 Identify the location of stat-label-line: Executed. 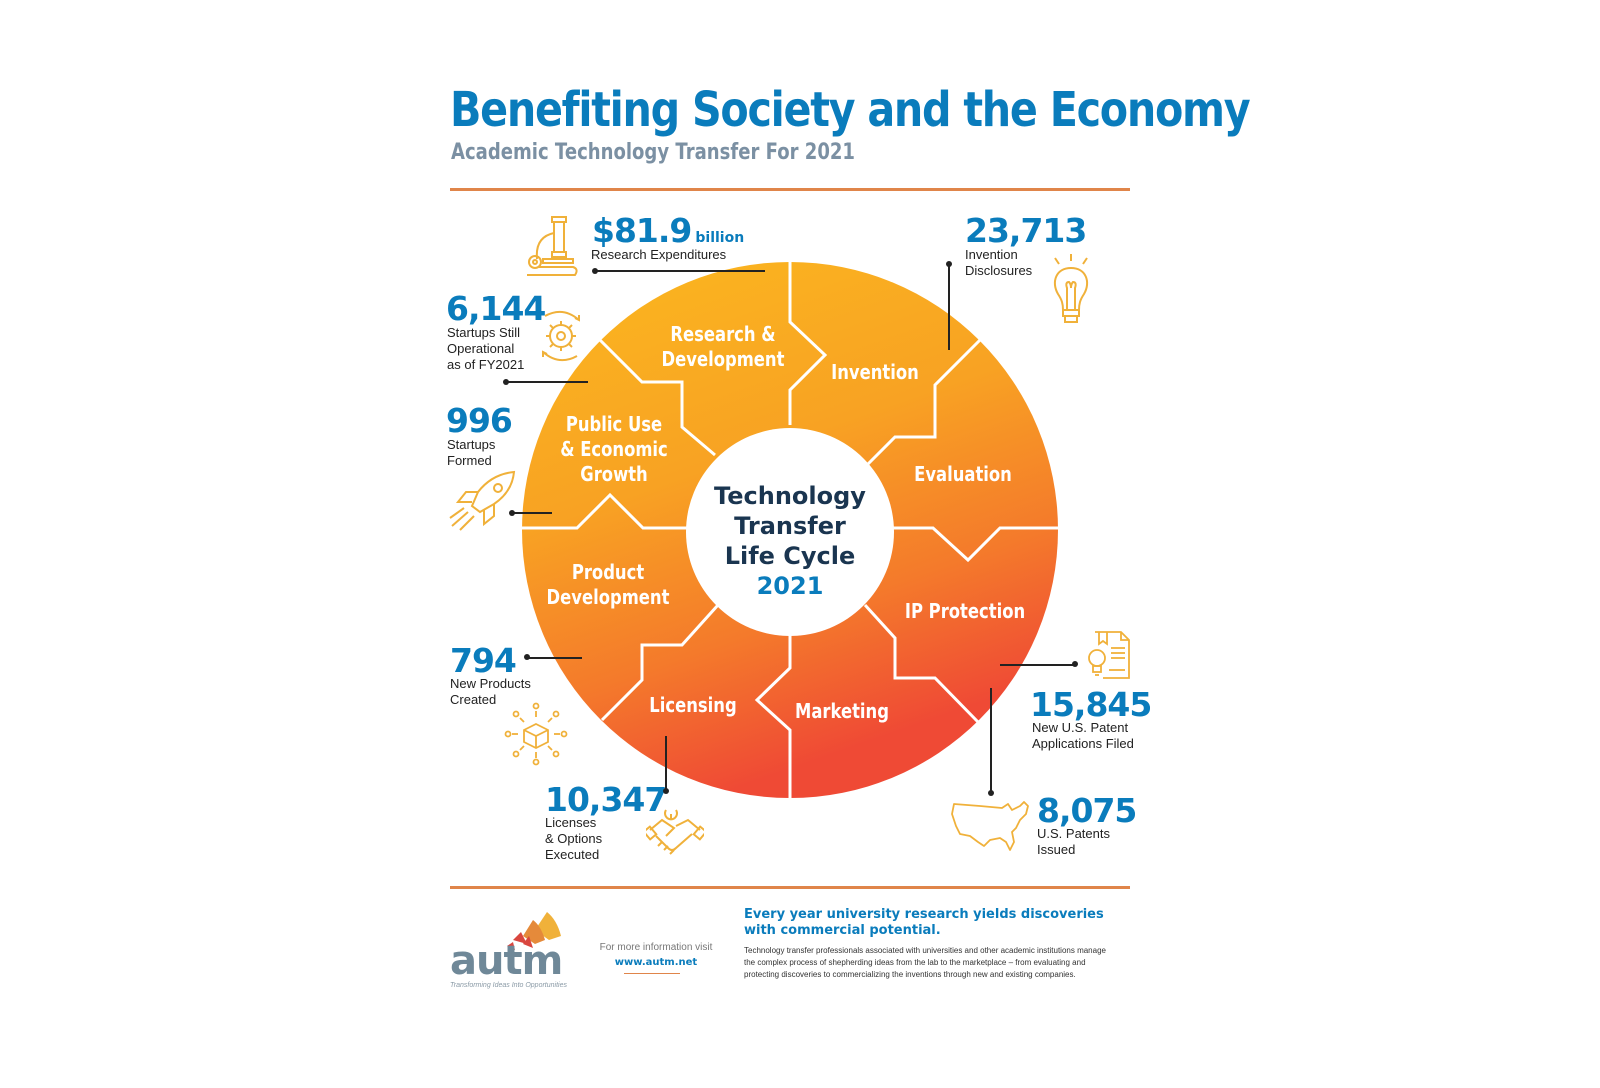
(572, 854).